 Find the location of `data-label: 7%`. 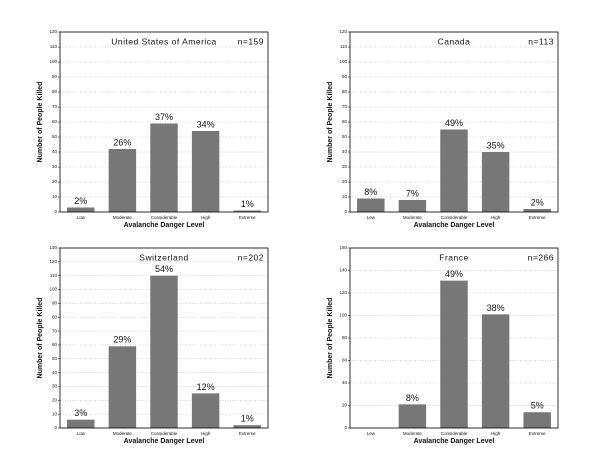

data-label: 7% is located at coordinates (412, 193).